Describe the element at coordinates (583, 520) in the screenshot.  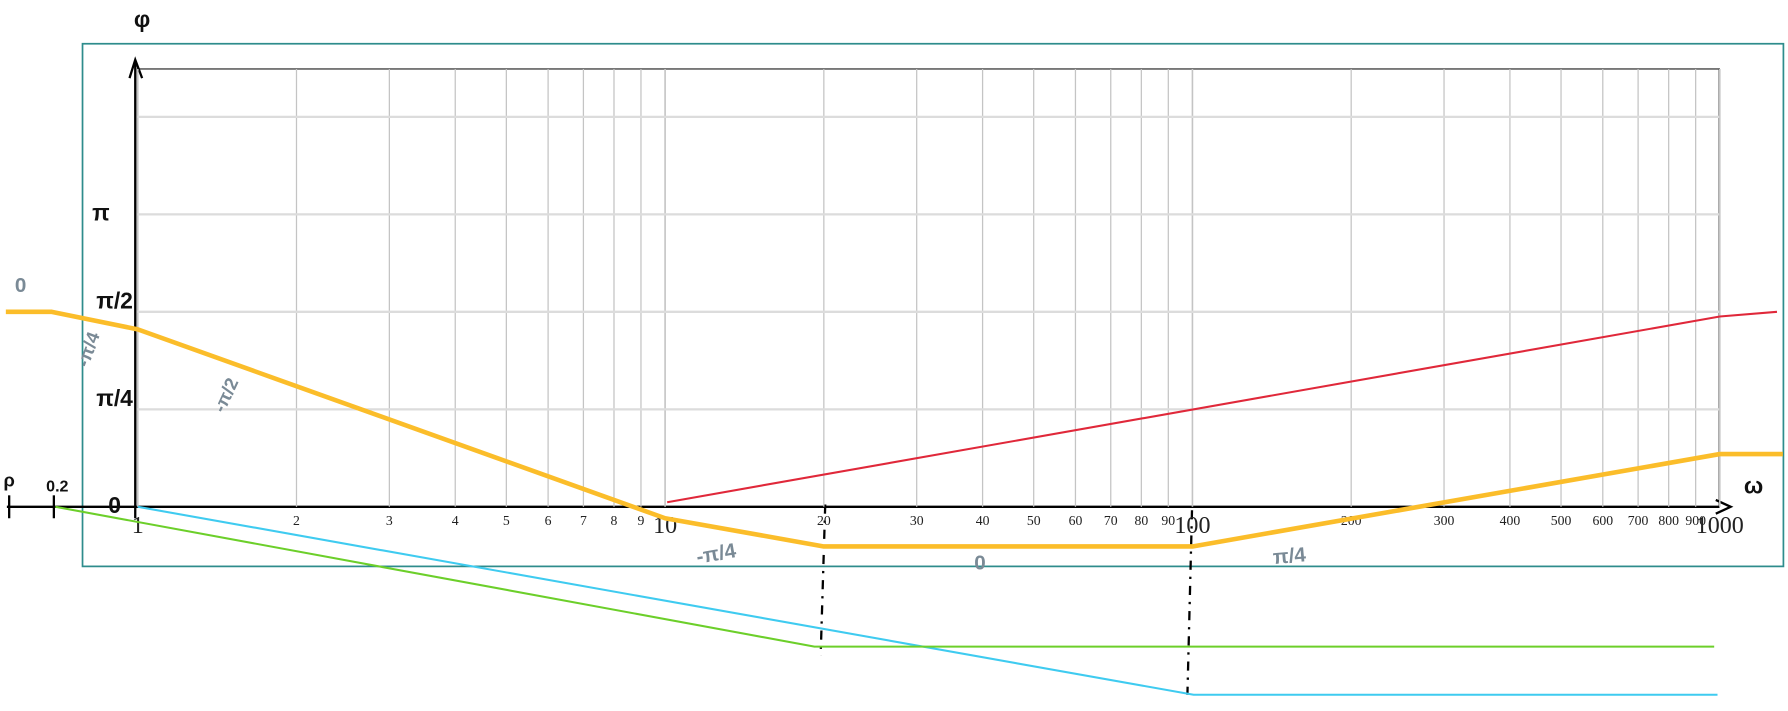
I see `x-tick-label: 7` at that location.